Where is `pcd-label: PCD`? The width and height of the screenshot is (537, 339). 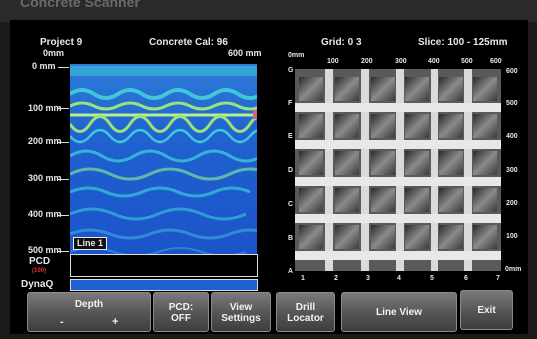 pcd-label: PCD is located at coordinates (40, 261).